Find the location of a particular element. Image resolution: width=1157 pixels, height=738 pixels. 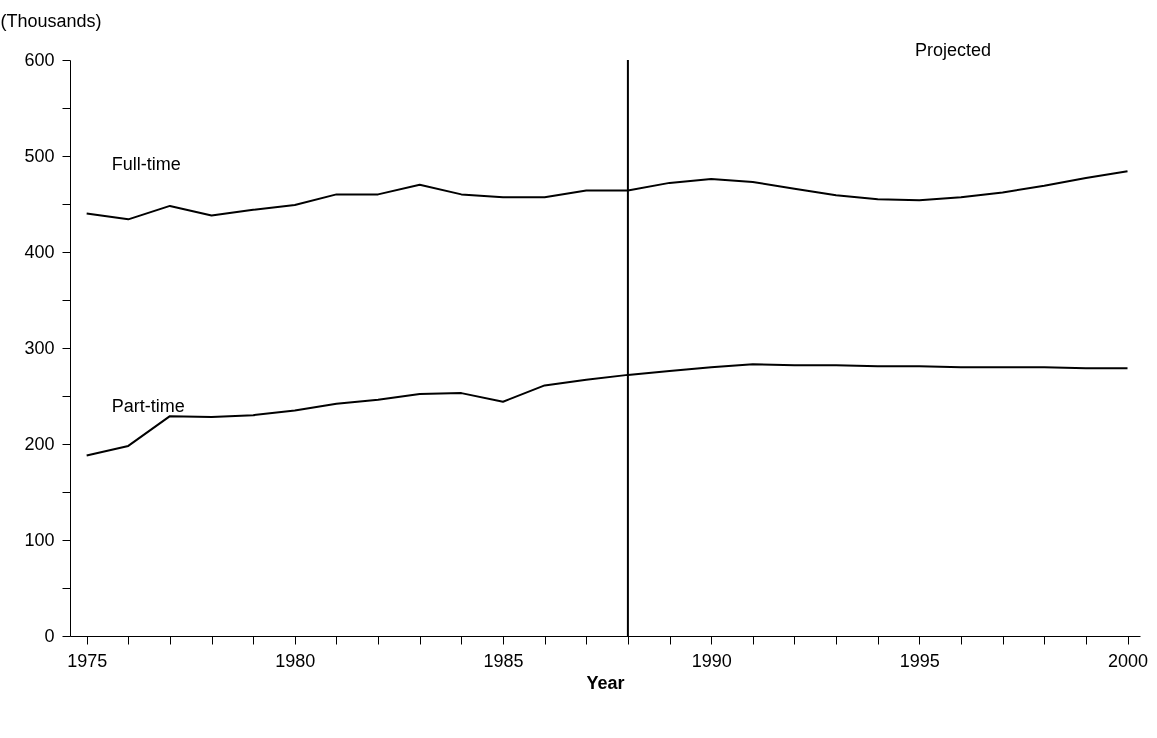

y-tick-label: 600 is located at coordinates (39, 59).